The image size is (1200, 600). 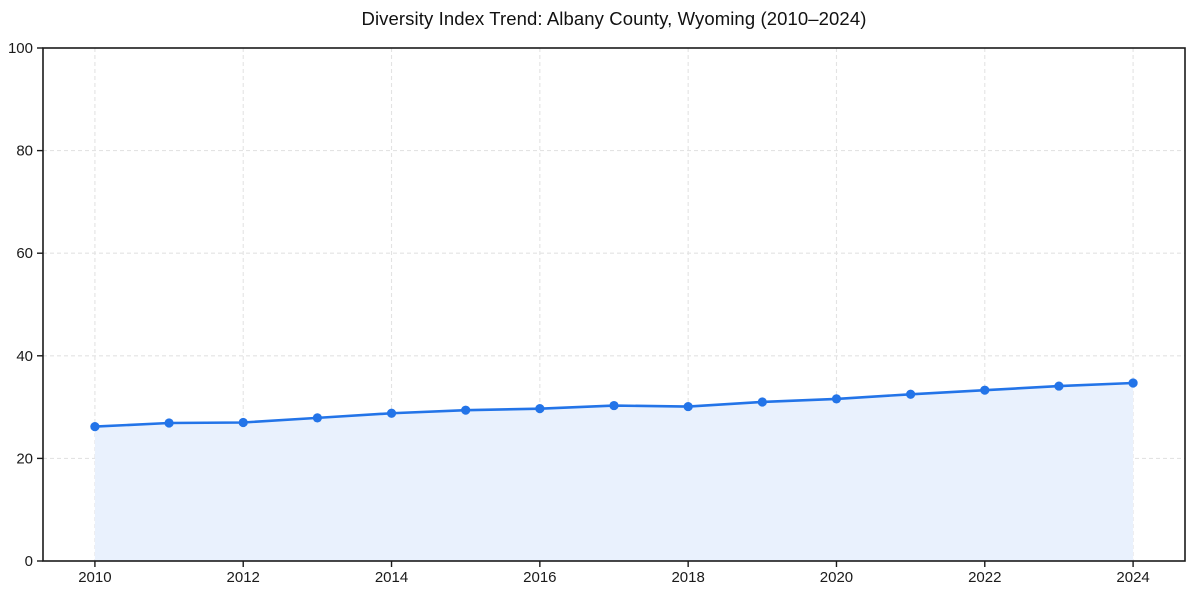 What do you see at coordinates (687, 577) in the screenshot?
I see `x-tick-label: 2018` at bounding box center [687, 577].